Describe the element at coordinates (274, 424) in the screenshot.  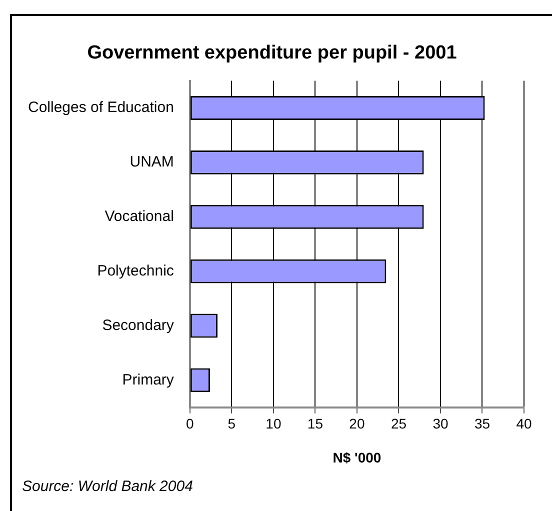
I see `x-tick-label: 10` at that location.